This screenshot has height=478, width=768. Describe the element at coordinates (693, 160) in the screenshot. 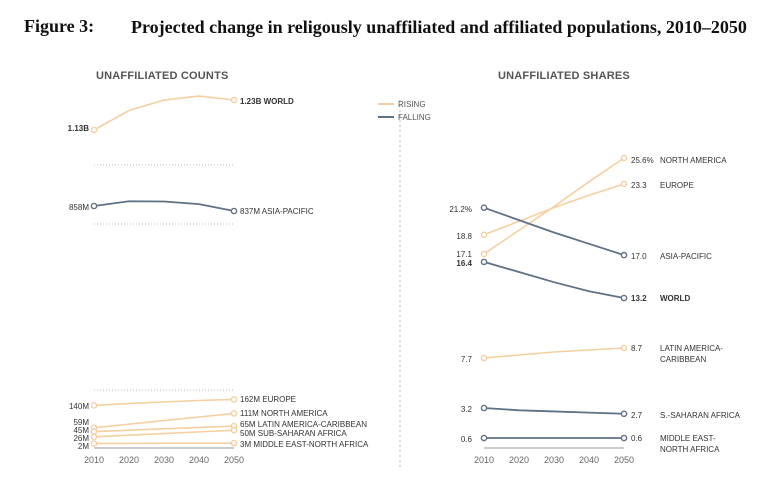

I see `shares-end-name: NORTH AMERICA` at that location.